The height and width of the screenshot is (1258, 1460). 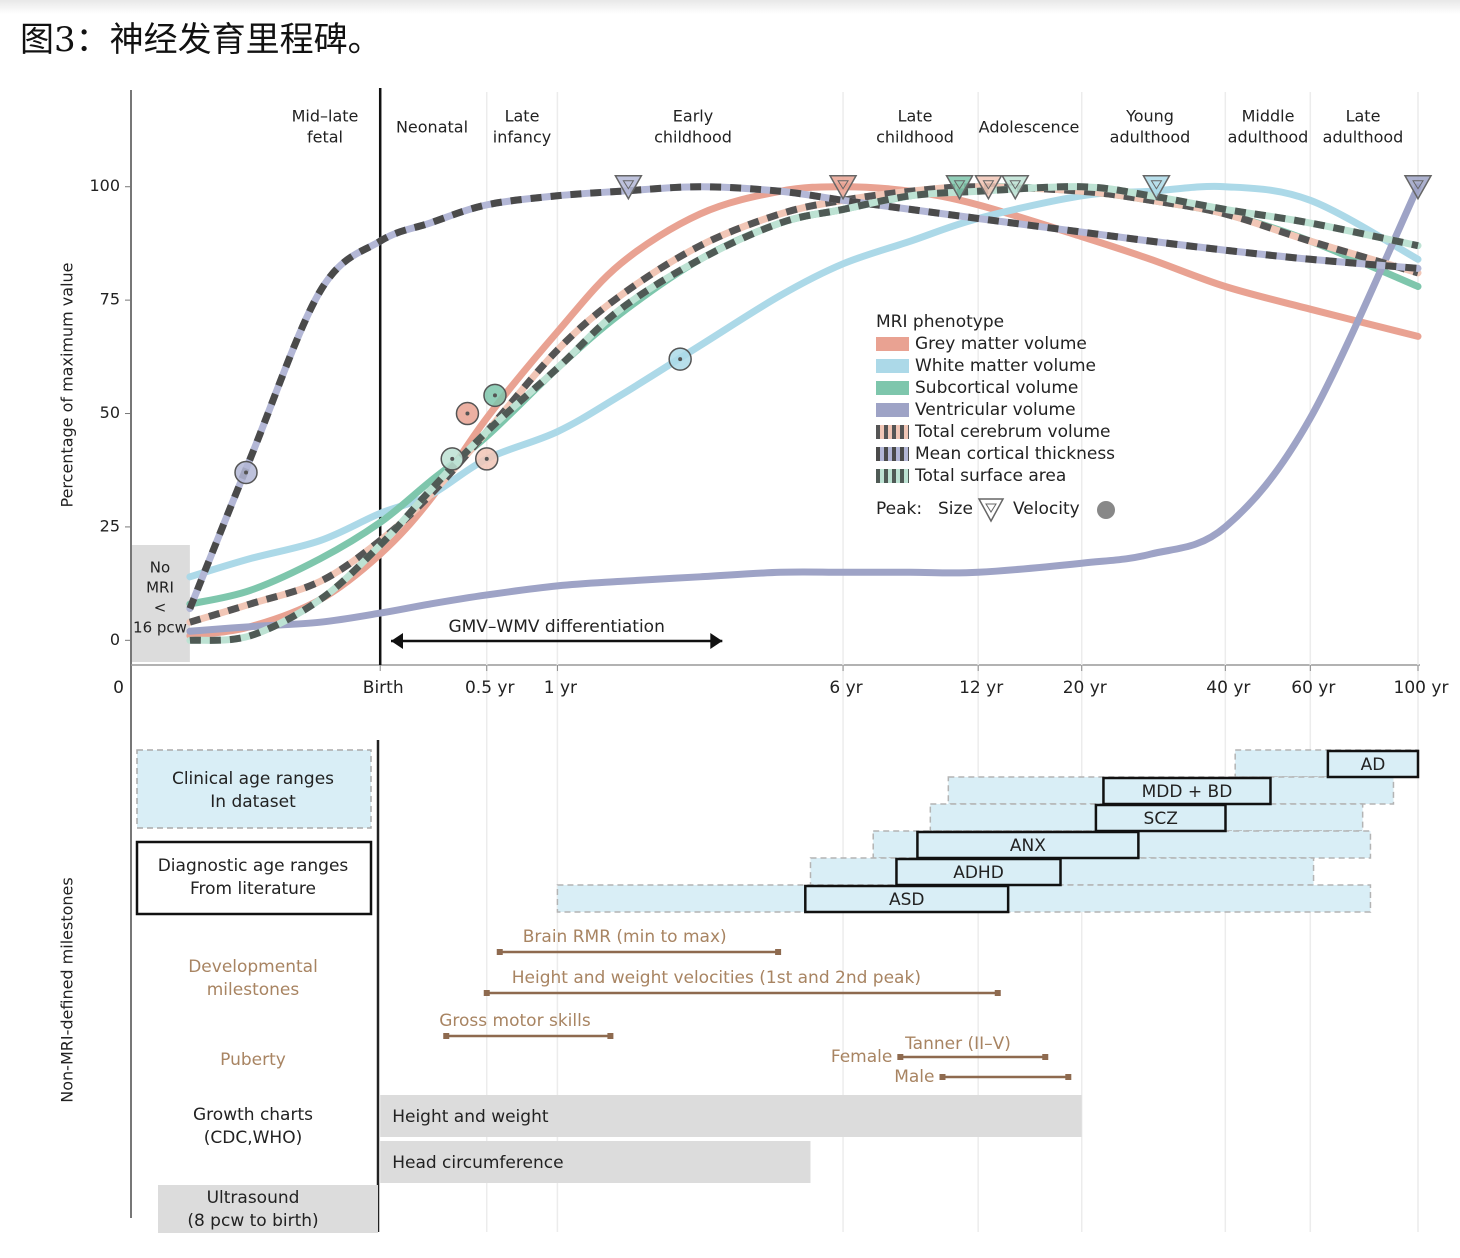 I want to click on y-tick-label: 50, so click(x=110, y=412).